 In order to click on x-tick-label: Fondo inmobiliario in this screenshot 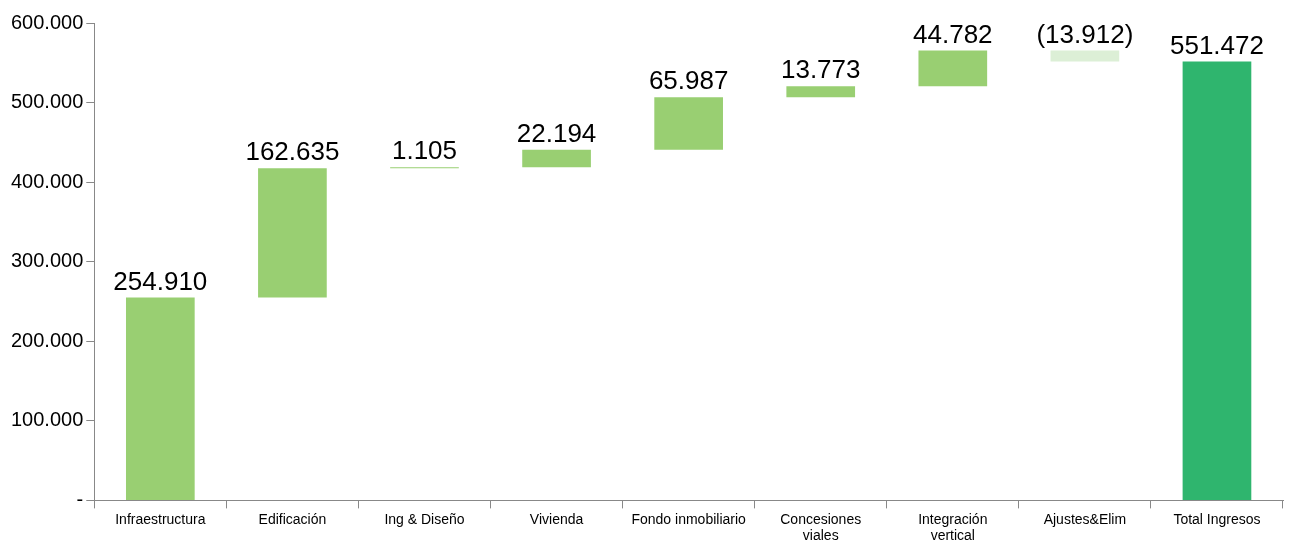, I will do `click(689, 518)`.